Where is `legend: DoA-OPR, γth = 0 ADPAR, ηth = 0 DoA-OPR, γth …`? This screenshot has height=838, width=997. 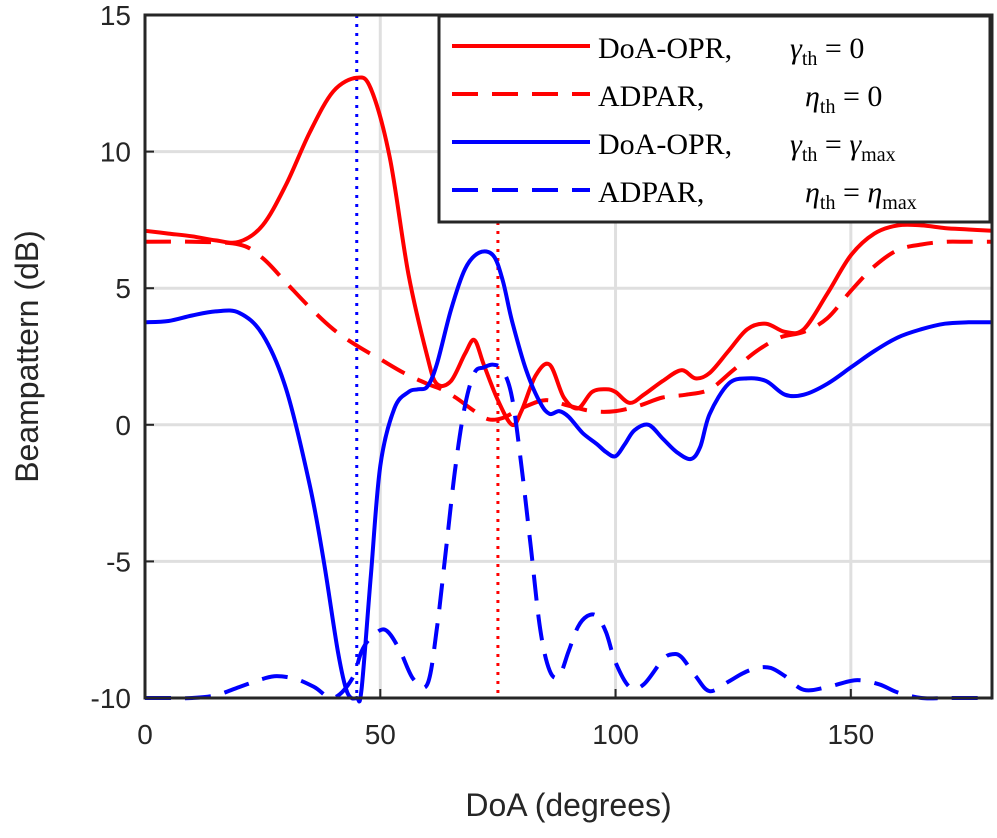 legend: DoA-OPR, γth = 0 ADPAR, ηth = 0 DoA-OPR, γth … is located at coordinates (714, 119).